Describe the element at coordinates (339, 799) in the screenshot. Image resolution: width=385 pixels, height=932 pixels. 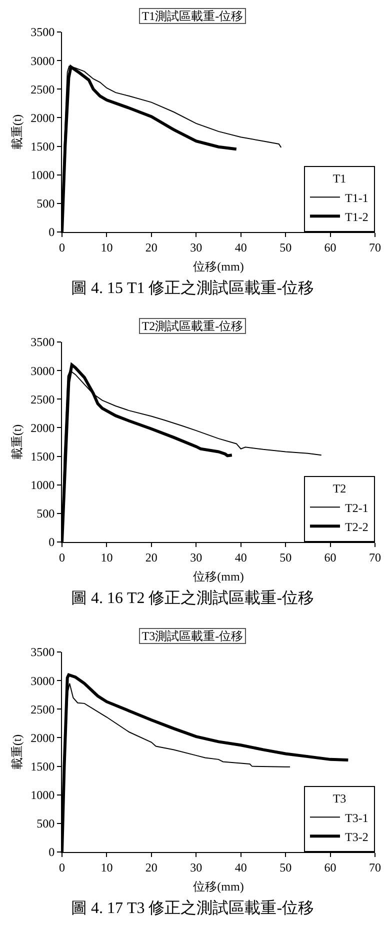
I see `legend-title: T3` at that location.